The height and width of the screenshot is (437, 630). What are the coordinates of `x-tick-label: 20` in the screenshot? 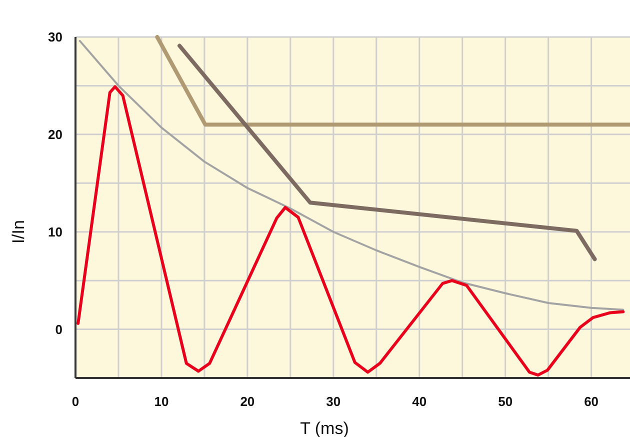 It's located at (247, 401).